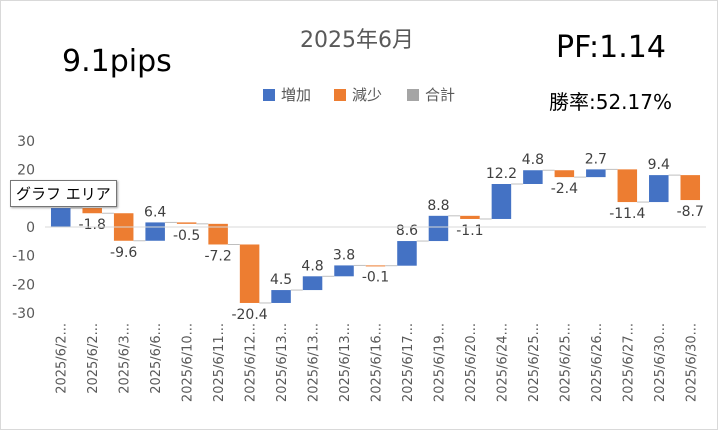  What do you see at coordinates (281, 280) in the screenshot?
I see `data-label: 4.5` at bounding box center [281, 280].